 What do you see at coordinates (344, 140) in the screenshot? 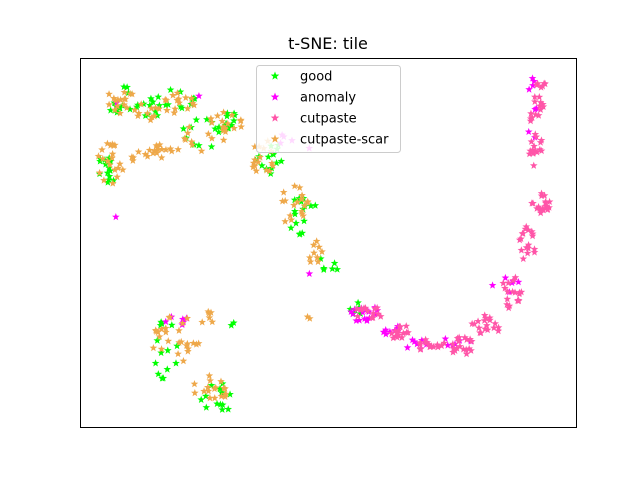
I see `legend-label-cutpaste-scar: cutpaste-scar` at bounding box center [344, 140].